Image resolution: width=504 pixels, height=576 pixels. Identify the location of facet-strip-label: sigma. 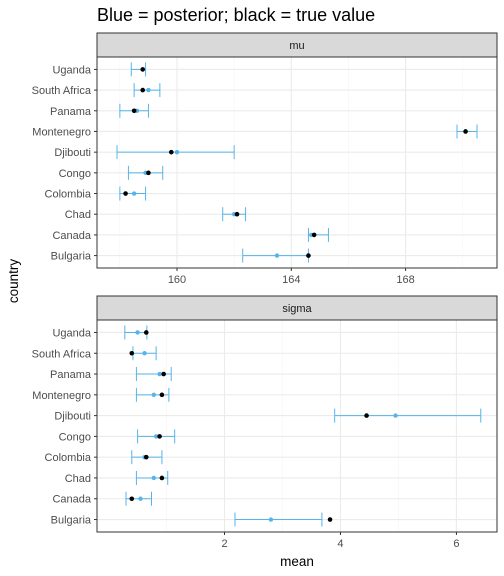
(297, 309).